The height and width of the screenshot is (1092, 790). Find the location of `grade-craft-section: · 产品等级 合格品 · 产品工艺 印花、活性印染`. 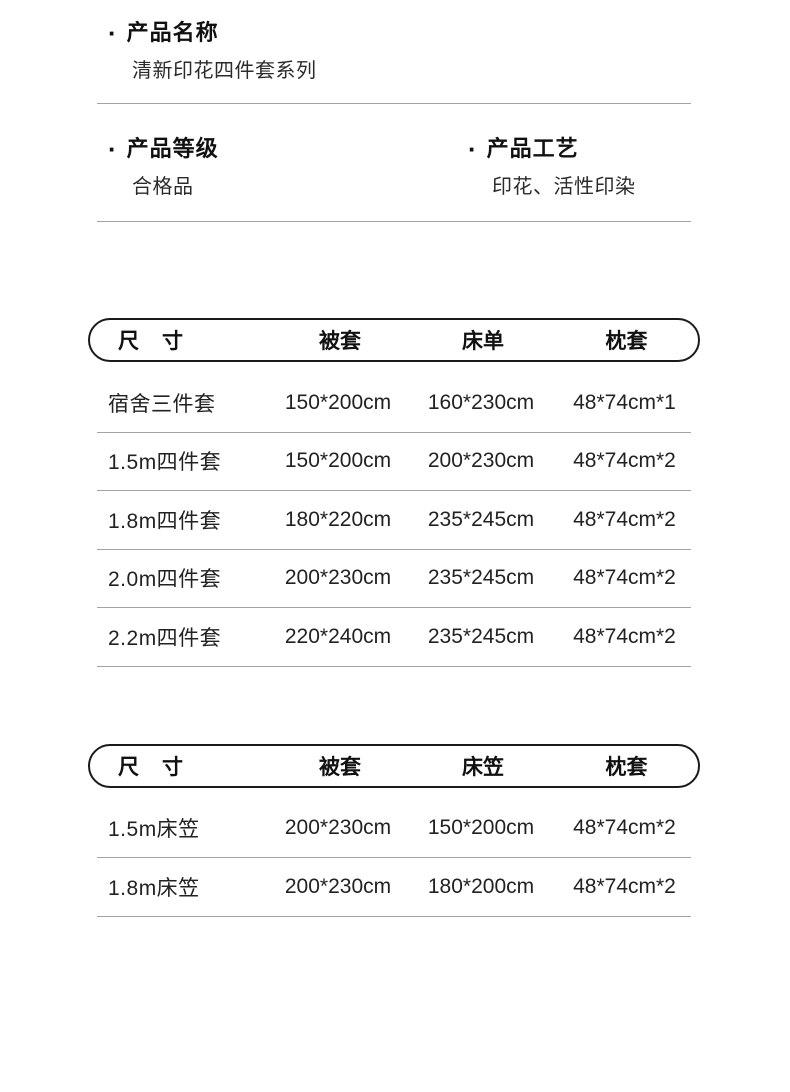

grade-craft-section: · 产品等级 合格品 · 产品工艺 印花、活性印染 is located at coordinates (394, 166).